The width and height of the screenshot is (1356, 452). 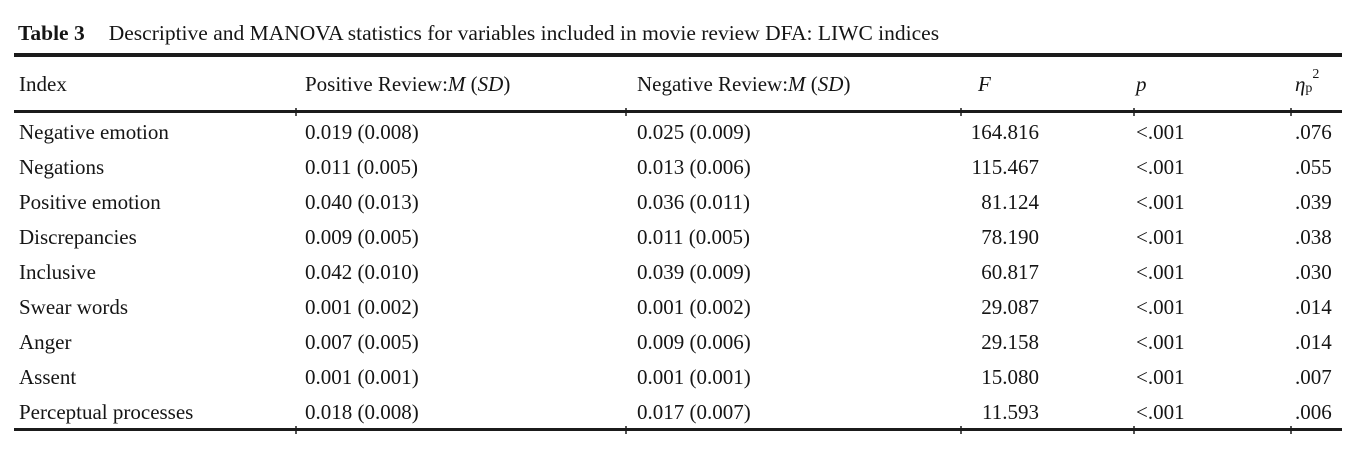 What do you see at coordinates (1141, 83) in the screenshot?
I see `p-symbol: p` at bounding box center [1141, 83].